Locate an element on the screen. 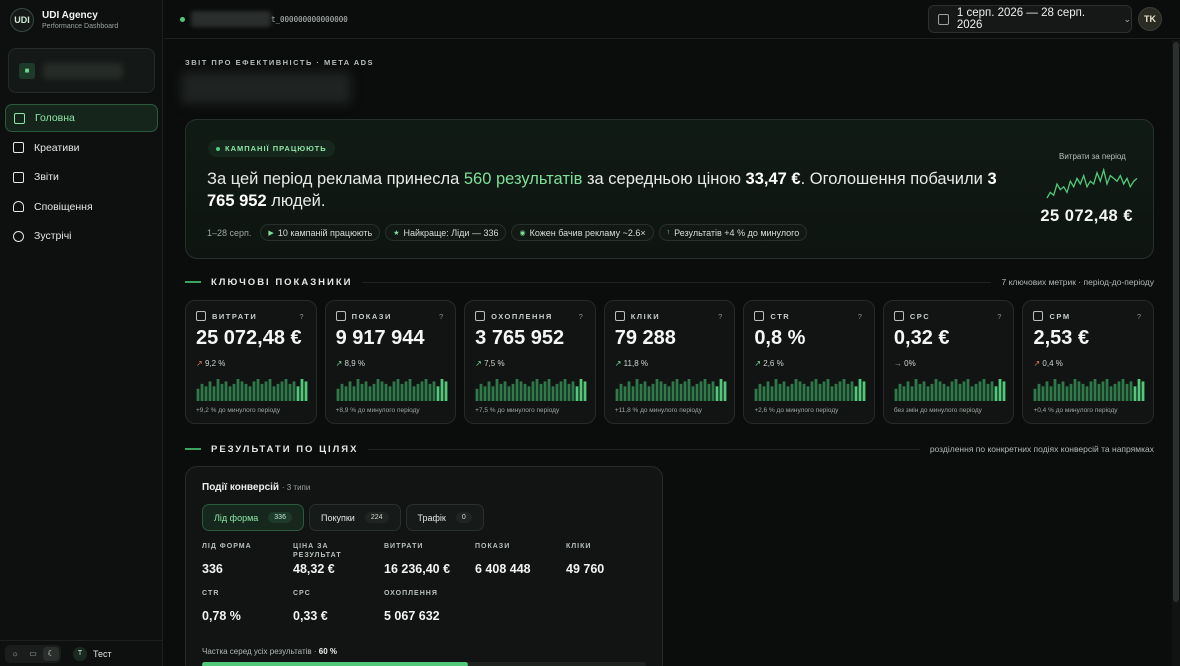 This screenshot has height=666, width=1180. kpi-value: 0,32 € is located at coordinates (921, 338).